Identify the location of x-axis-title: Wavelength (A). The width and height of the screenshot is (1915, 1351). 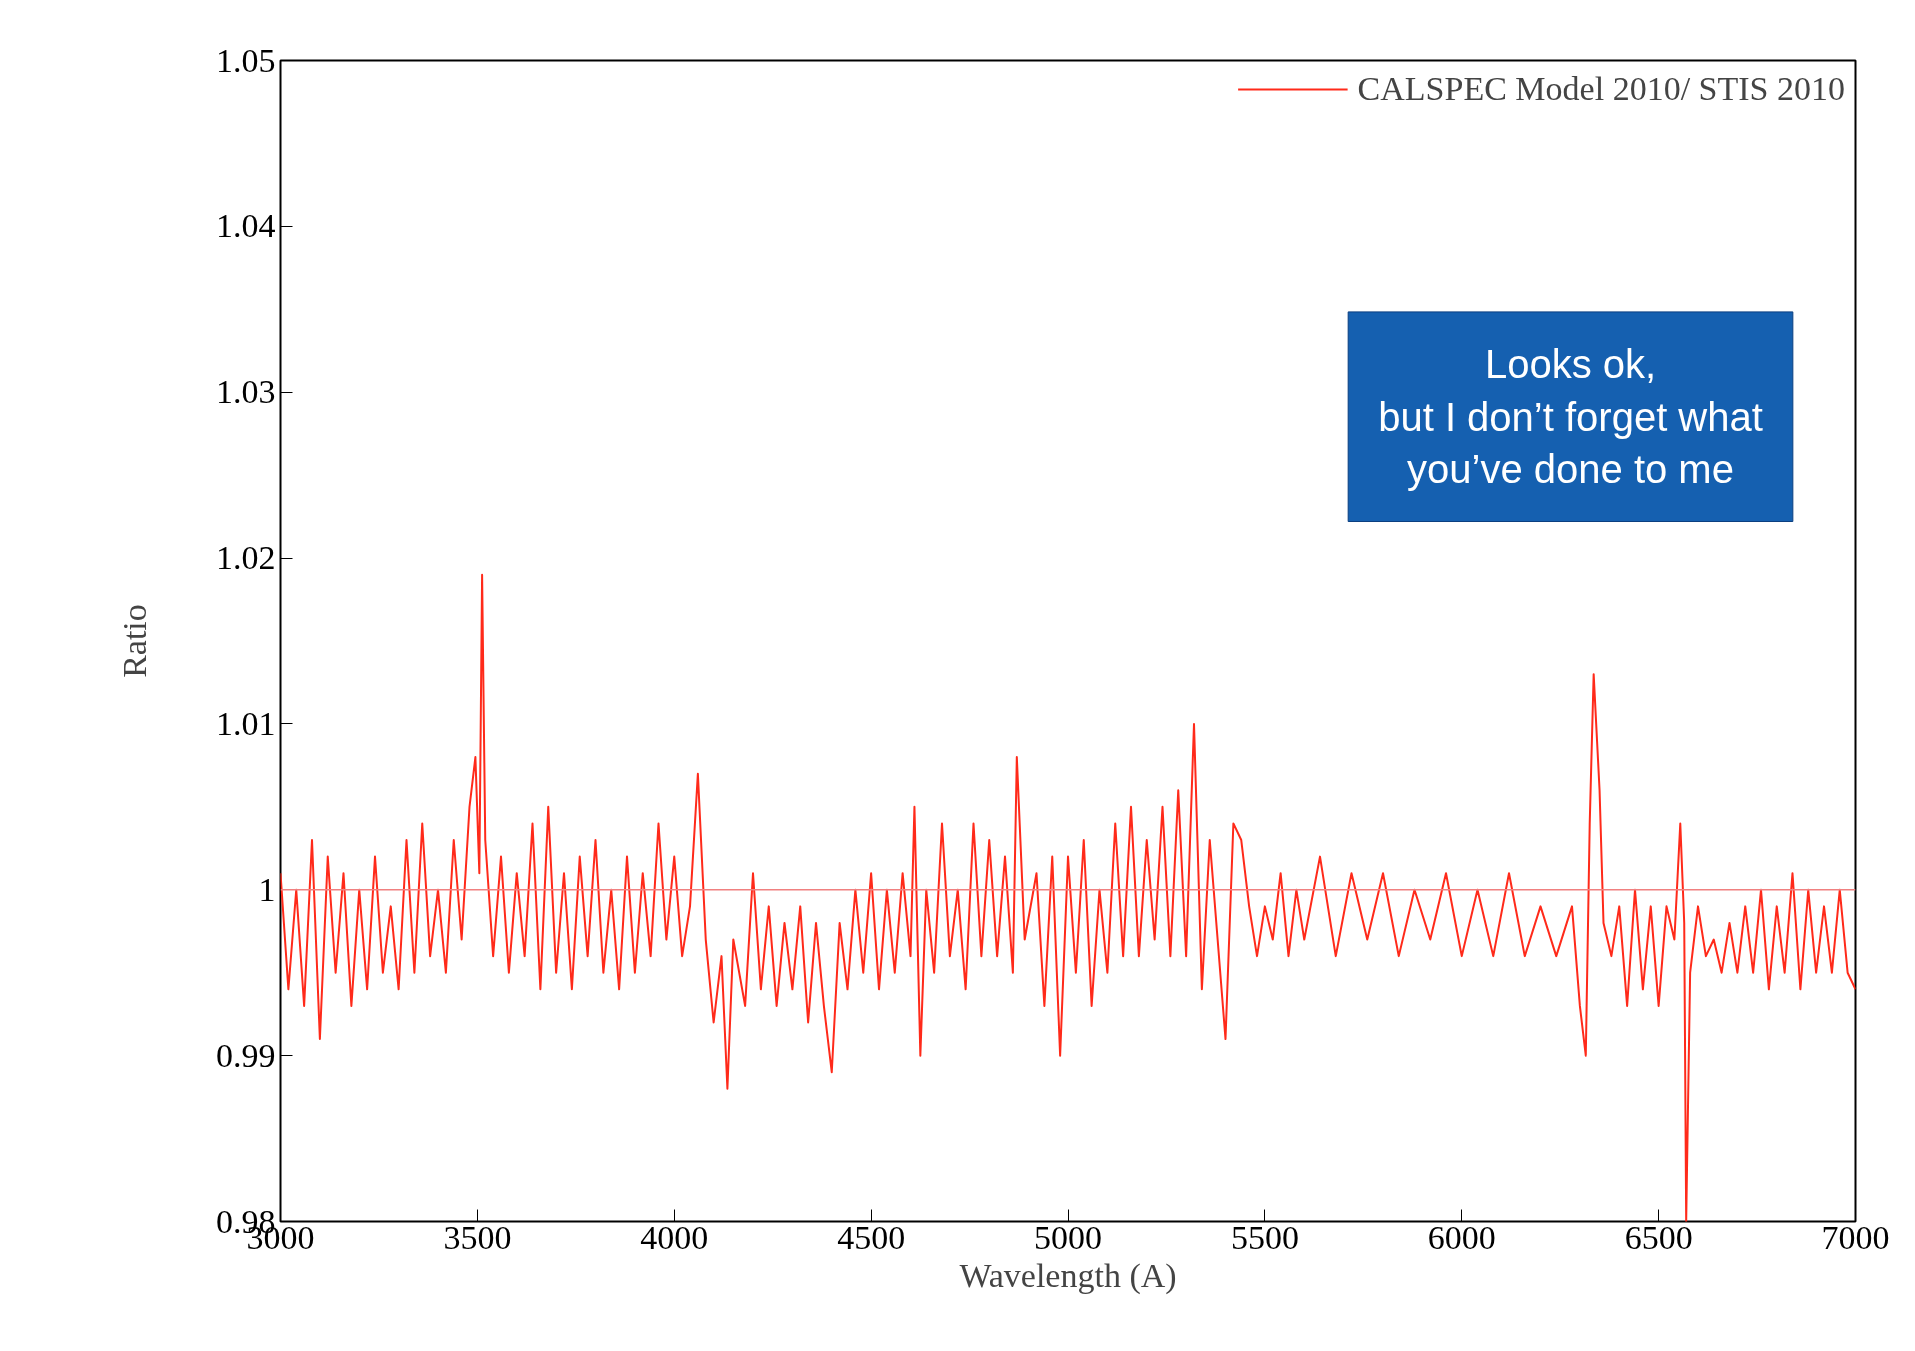
(1068, 1275).